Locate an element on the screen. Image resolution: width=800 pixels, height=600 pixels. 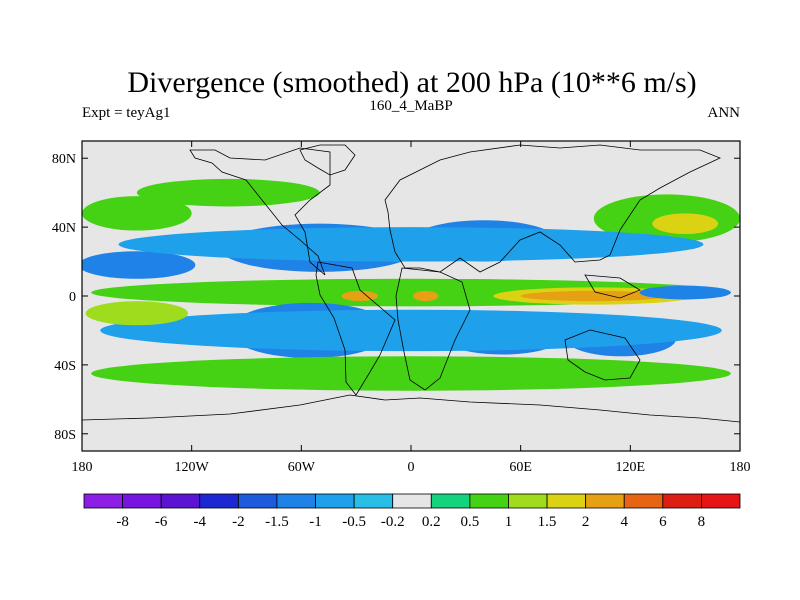
x-tick-label-0: 180 is located at coordinates (82, 467).